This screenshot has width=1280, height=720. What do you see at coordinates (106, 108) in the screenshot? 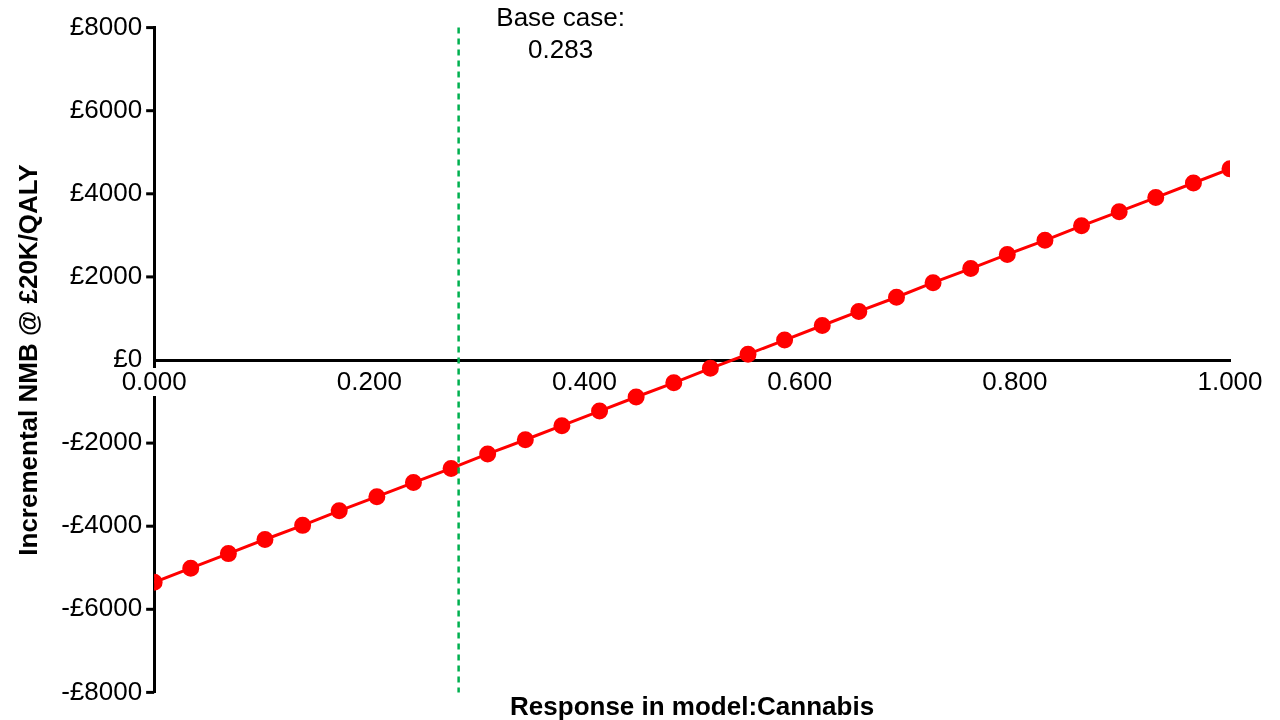
I see `y-tick-label: £6000` at bounding box center [106, 108].